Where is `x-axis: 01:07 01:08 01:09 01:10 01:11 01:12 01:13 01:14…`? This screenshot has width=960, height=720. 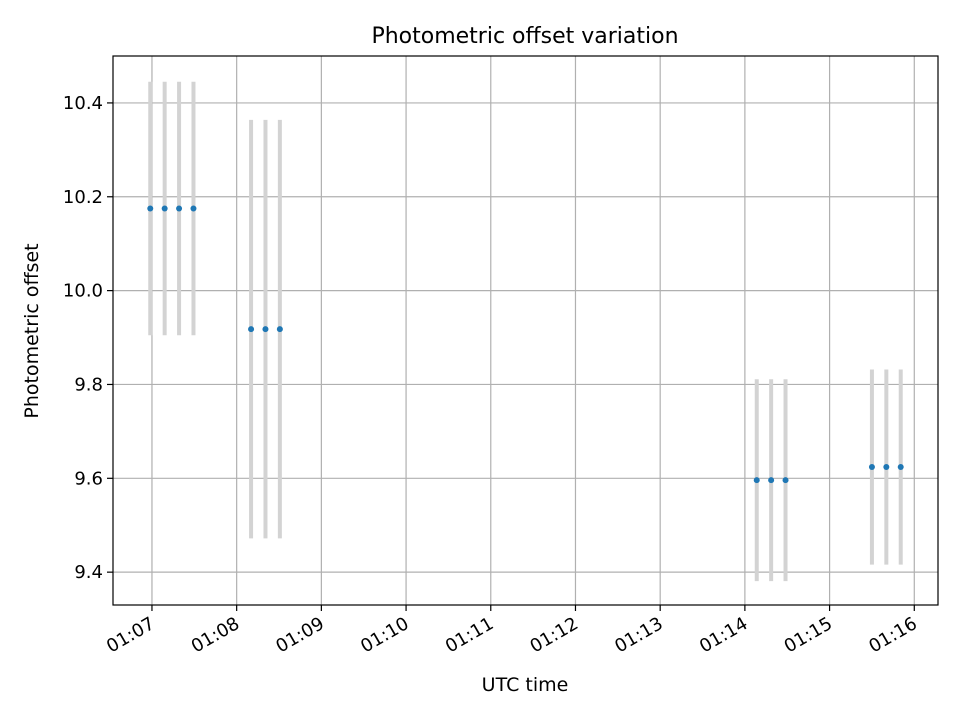 x-axis: 01:07 01:08 01:09 01:10 01:11 01:12 01:13 01:14… is located at coordinates (512, 631).